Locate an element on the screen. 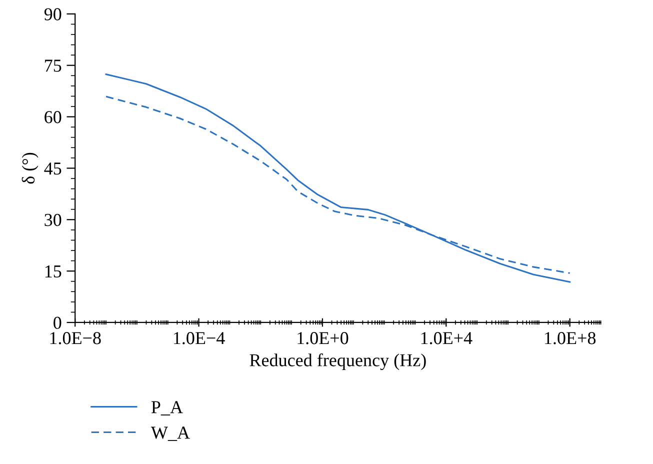 This screenshot has height=464, width=653. y-tick-label: 15 is located at coordinates (53, 271).